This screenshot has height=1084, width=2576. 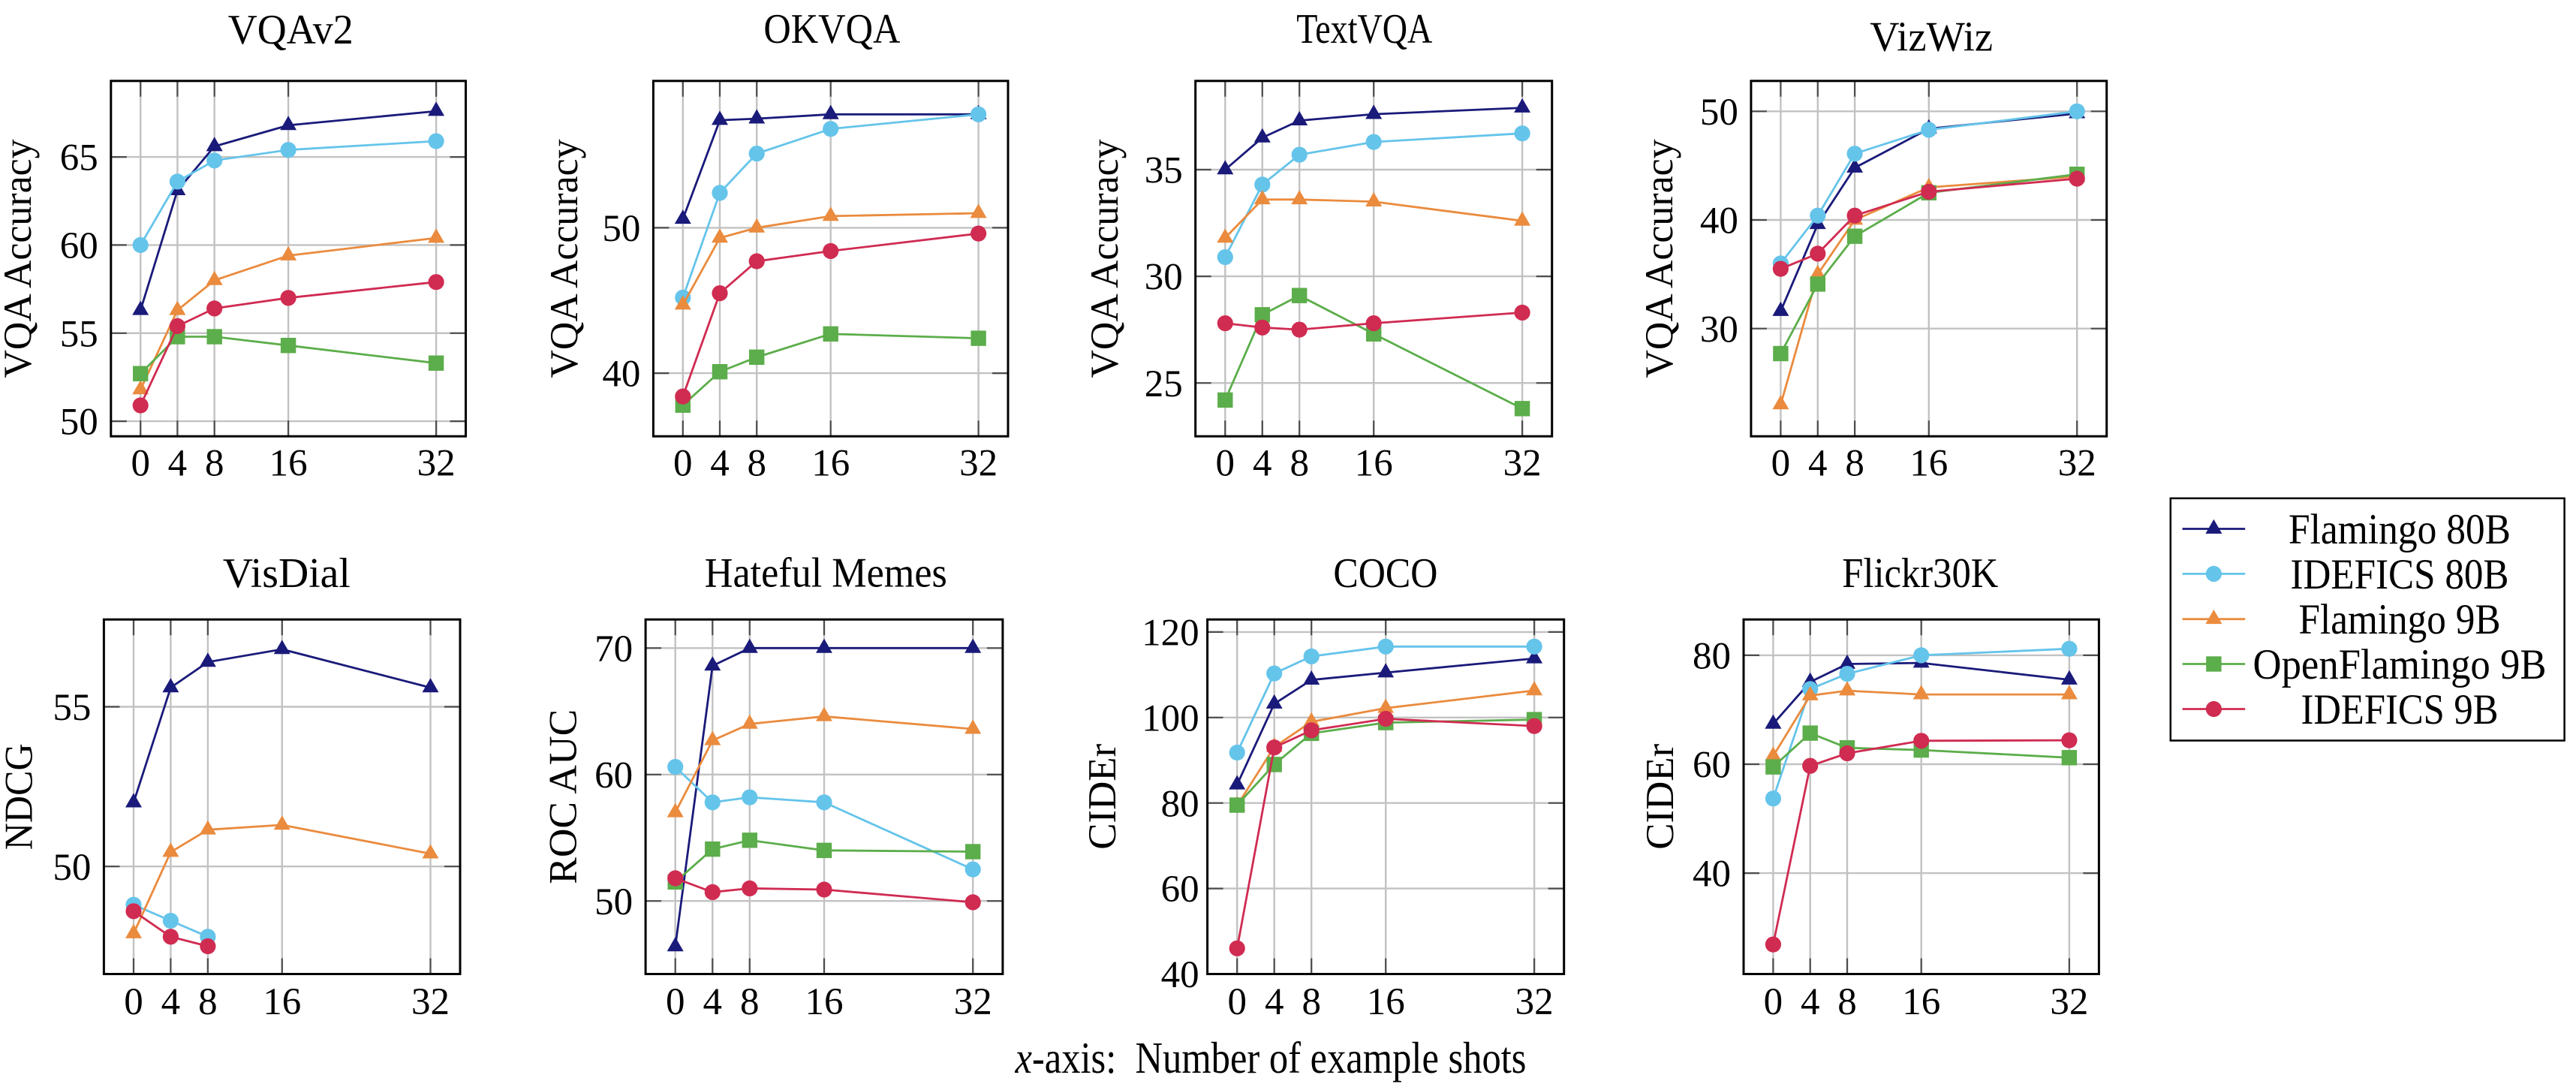 What do you see at coordinates (2400, 529) in the screenshot?
I see `svg-text: Flamingo 80B` at bounding box center [2400, 529].